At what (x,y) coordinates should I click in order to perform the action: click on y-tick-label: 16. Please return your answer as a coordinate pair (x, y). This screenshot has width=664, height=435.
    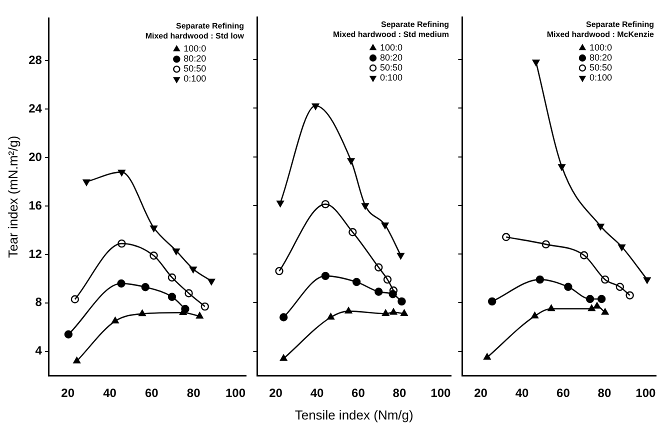
    Looking at the image, I should click on (35, 205).